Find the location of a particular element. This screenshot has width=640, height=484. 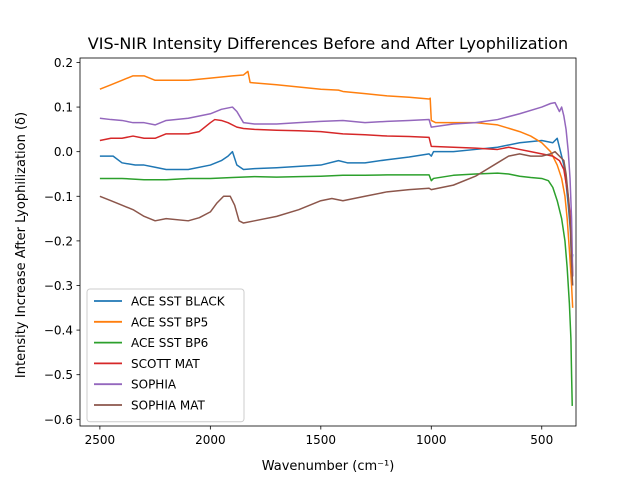

x-axis-label: Wavenumber (cm⁻¹) is located at coordinates (328, 466).